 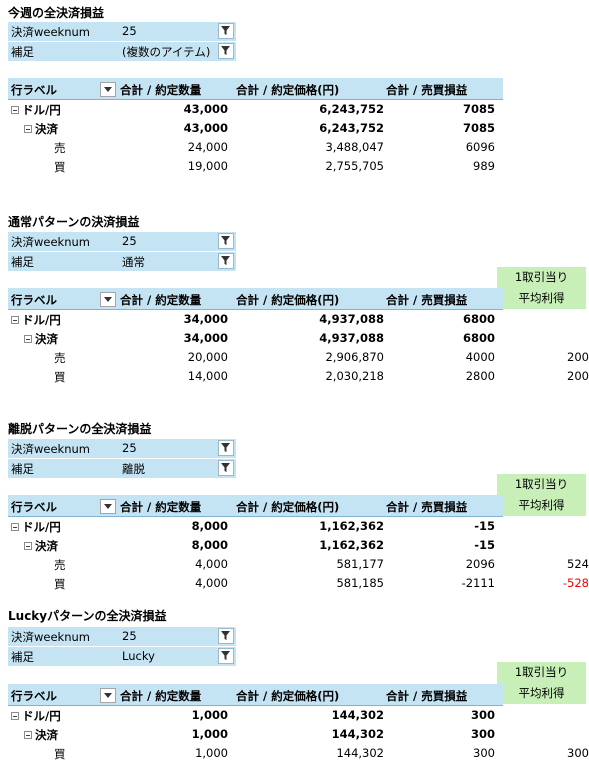 What do you see at coordinates (255, 166) in the screenshot?
I see `table-row: 買 19,000 2,755,705 989` at bounding box center [255, 166].